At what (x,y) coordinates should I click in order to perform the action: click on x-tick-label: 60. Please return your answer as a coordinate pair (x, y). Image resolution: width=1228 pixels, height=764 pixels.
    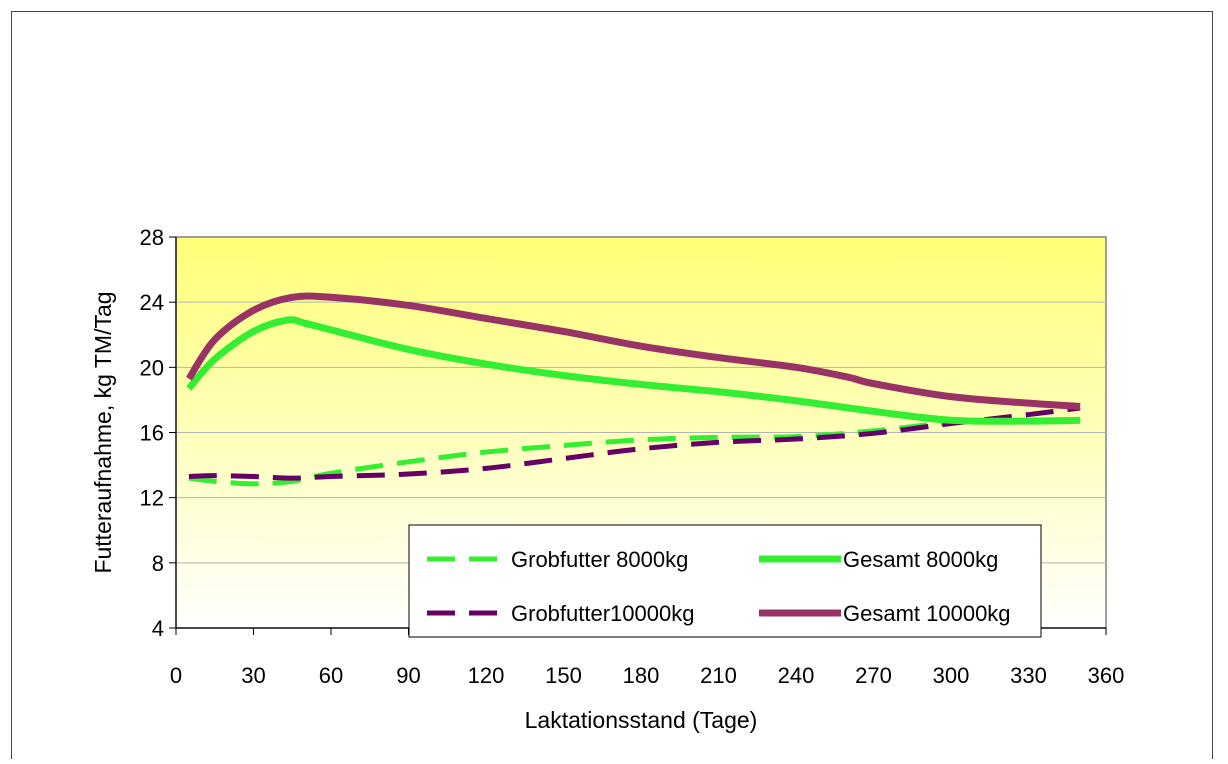
    Looking at the image, I should click on (331, 675).